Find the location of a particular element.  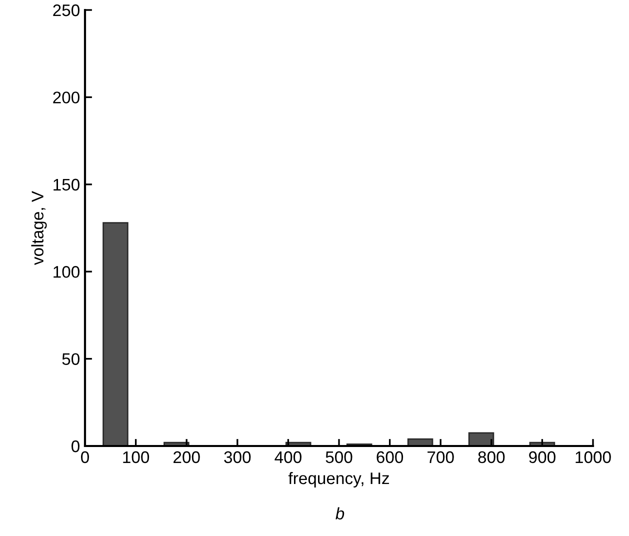

x-tick-label: 600 is located at coordinates (390, 457).